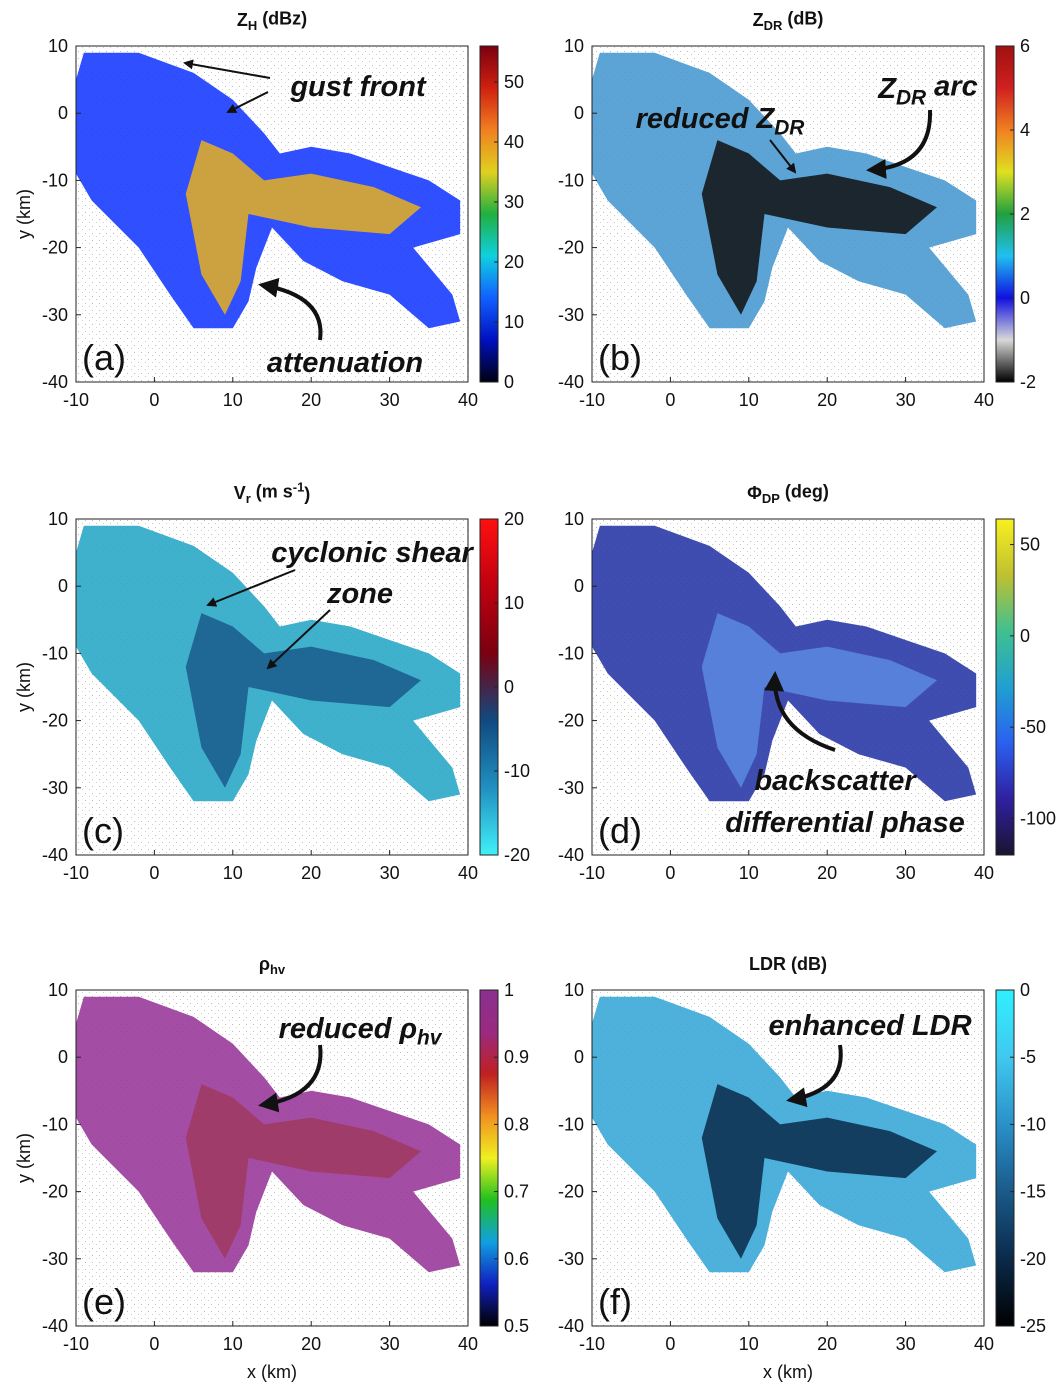  I want to click on annotation: attenuation, so click(345, 363).